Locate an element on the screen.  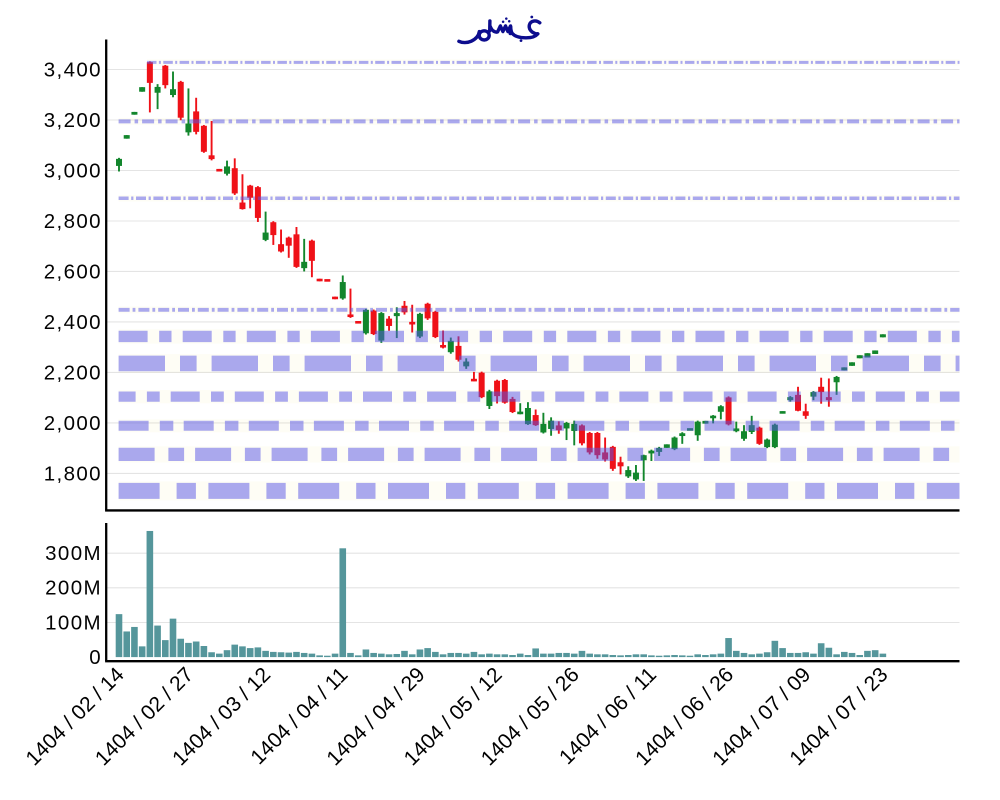
svg-text: 2,400 is located at coordinates (73, 322).